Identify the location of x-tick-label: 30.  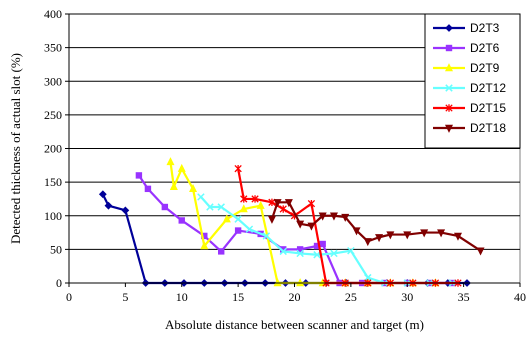
(407, 297).